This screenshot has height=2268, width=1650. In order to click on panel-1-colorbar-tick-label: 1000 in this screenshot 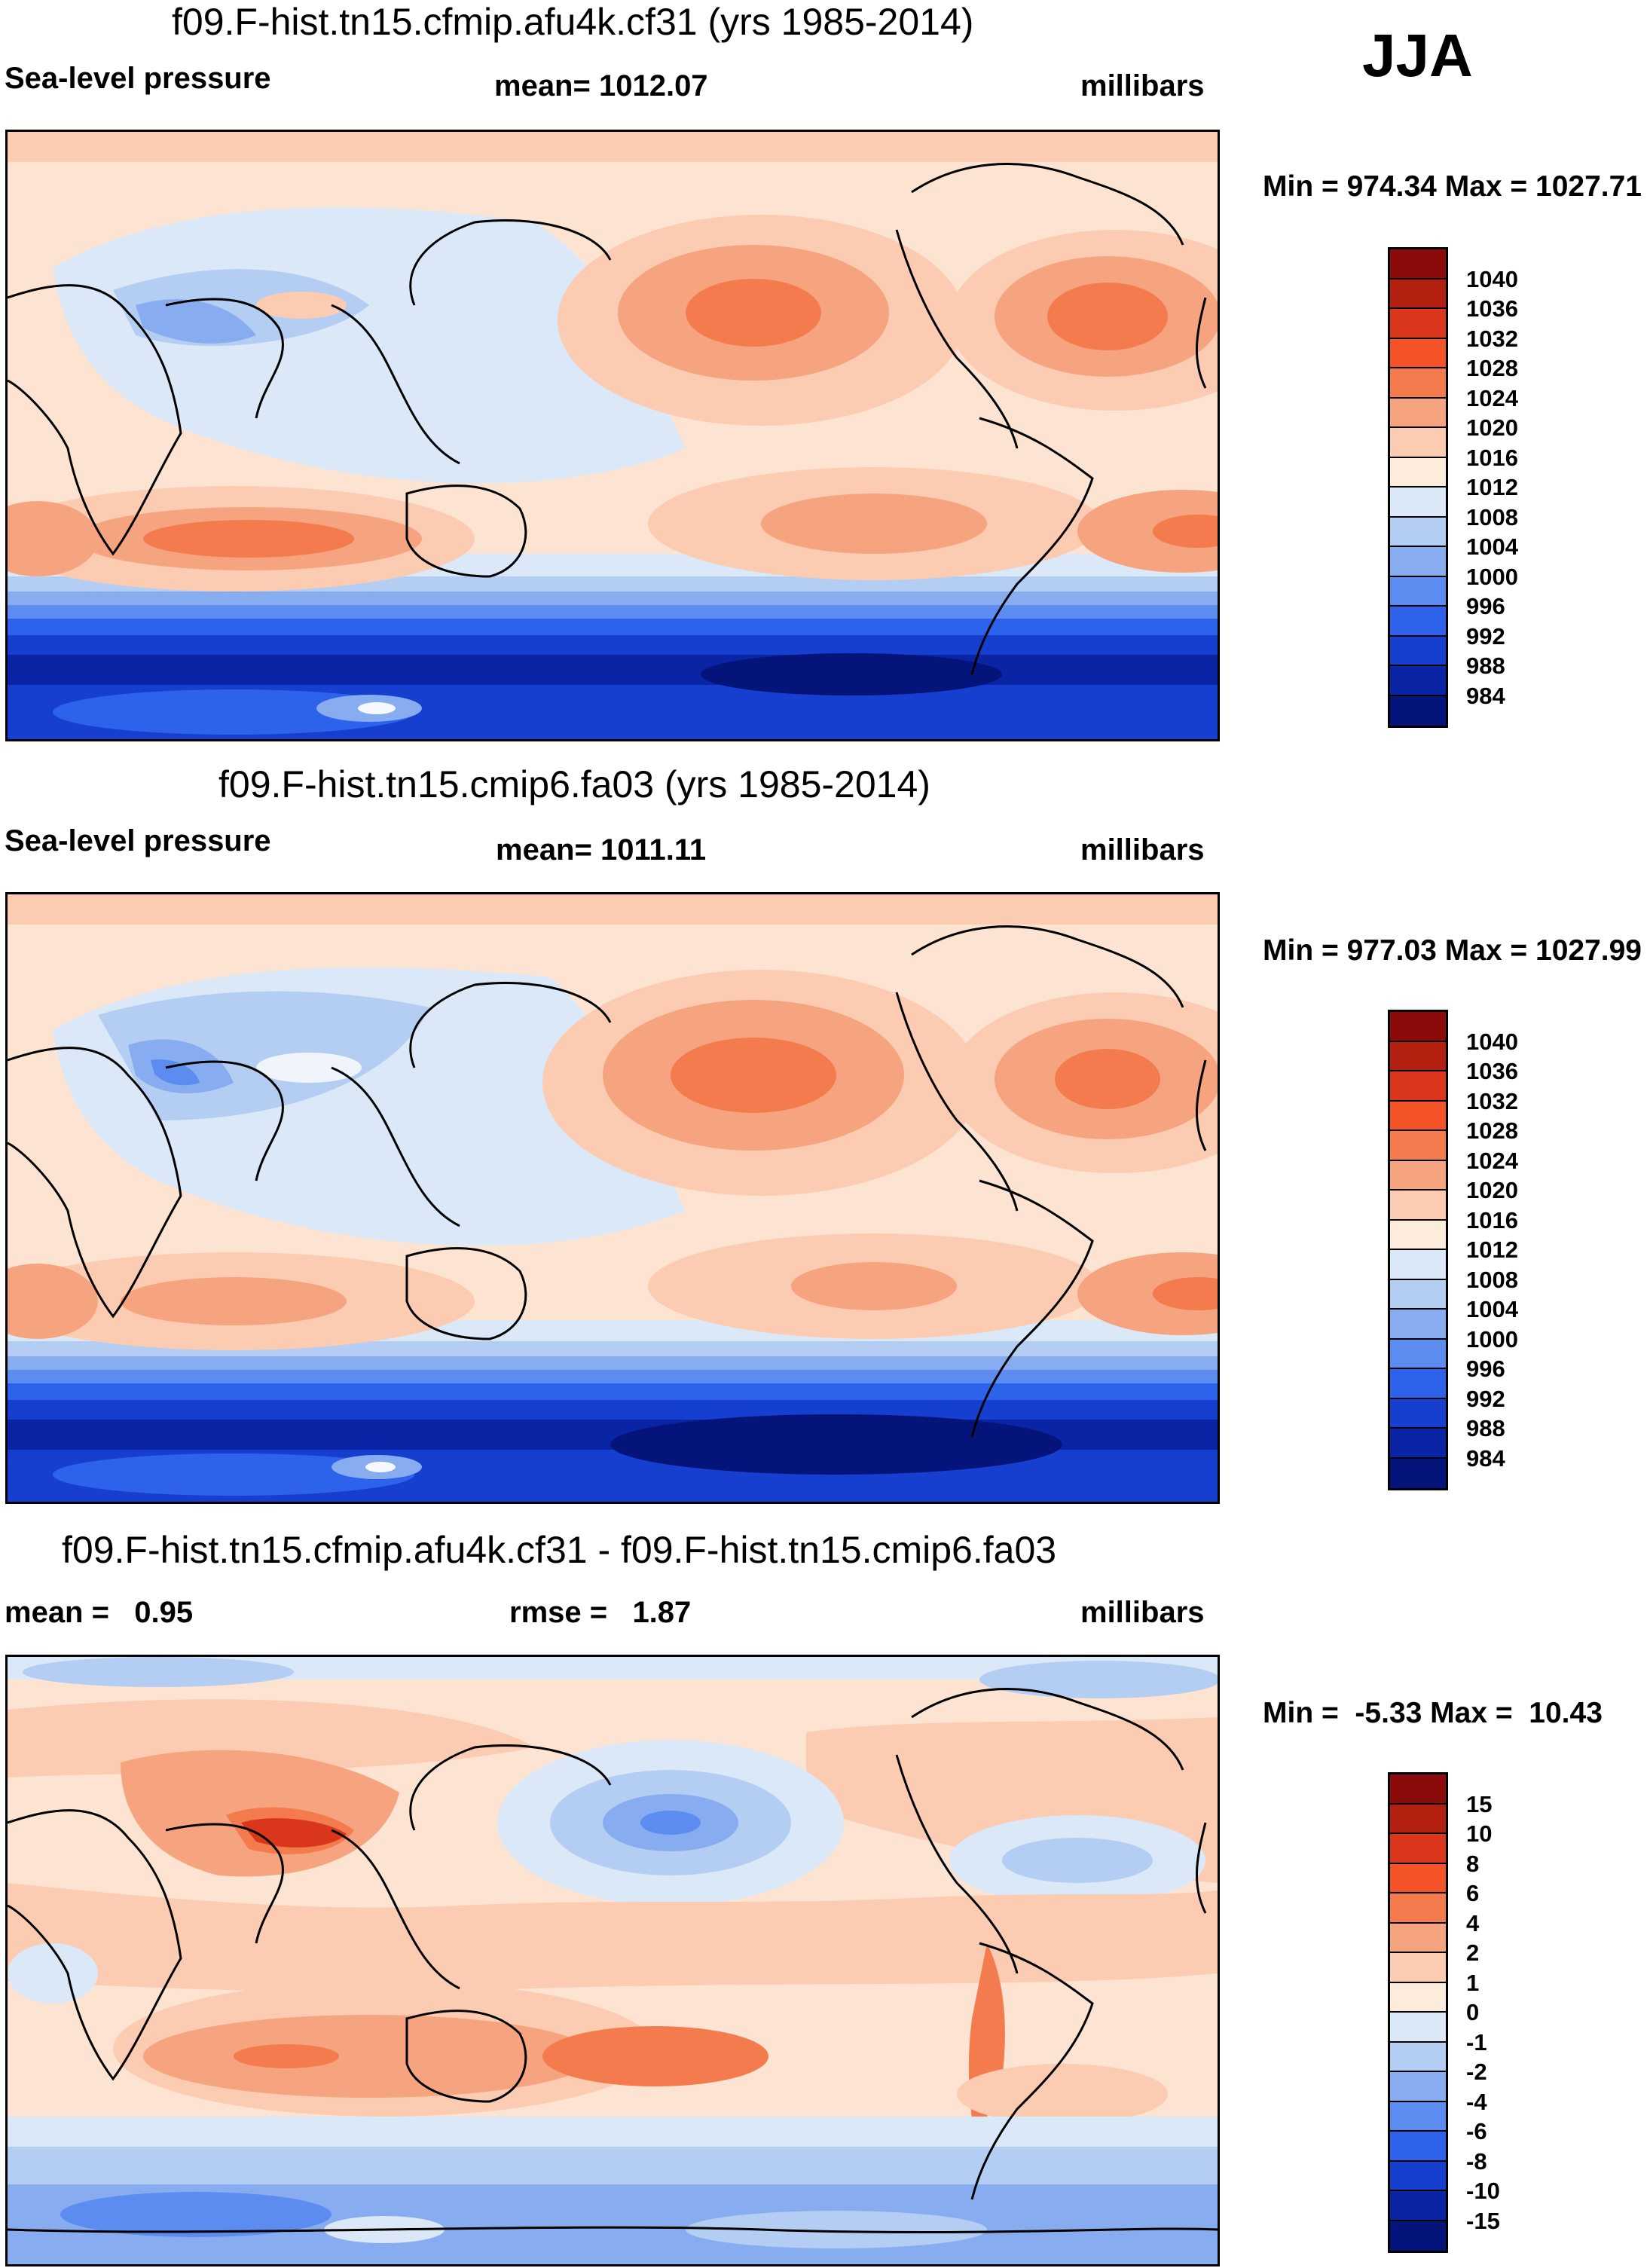, I will do `click(1492, 576)`.